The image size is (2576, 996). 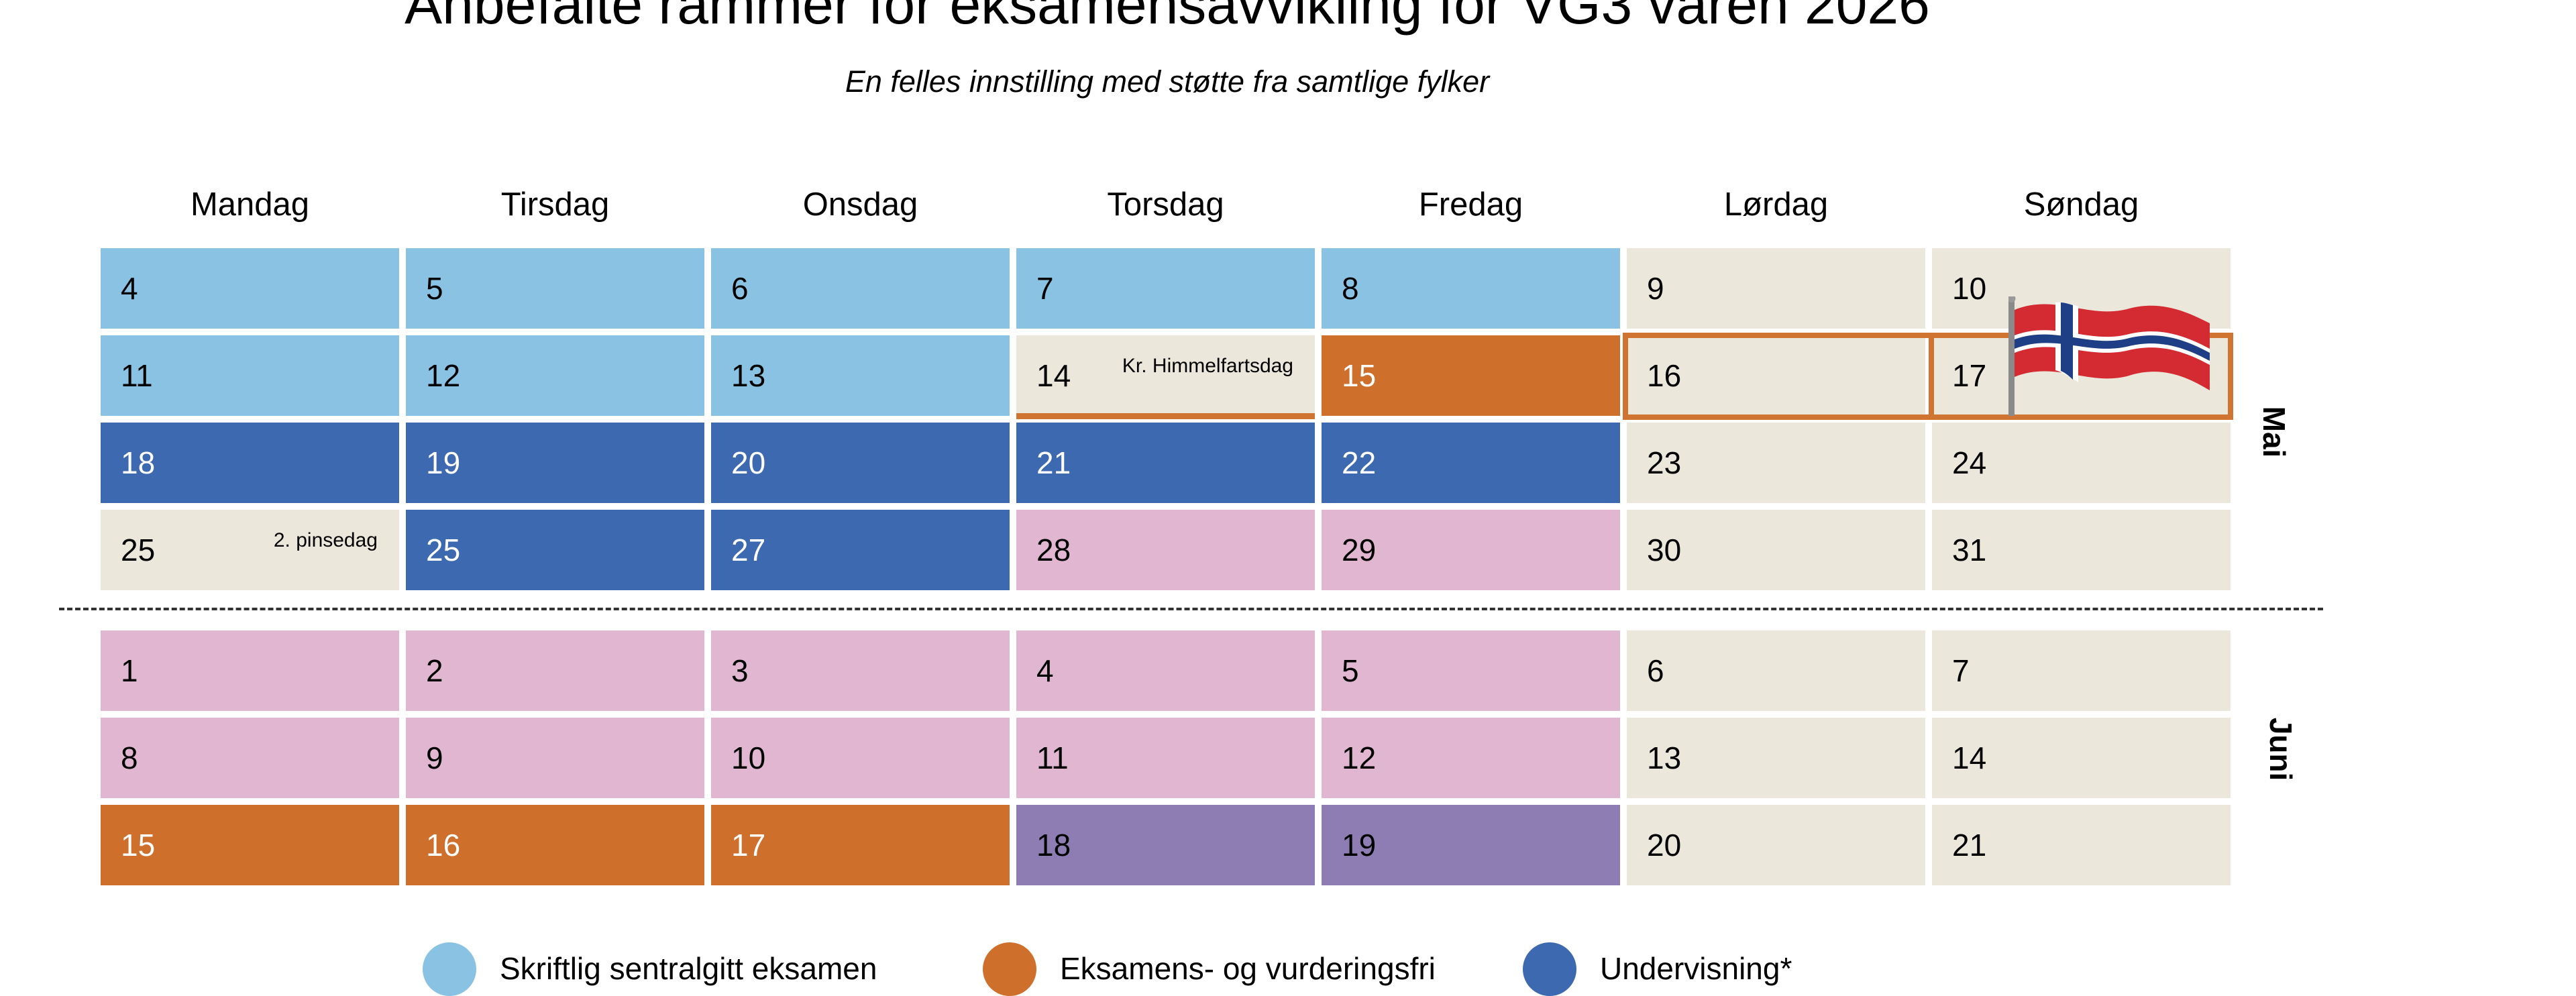 I want to click on calendar-day: 2, so click(x=555, y=670).